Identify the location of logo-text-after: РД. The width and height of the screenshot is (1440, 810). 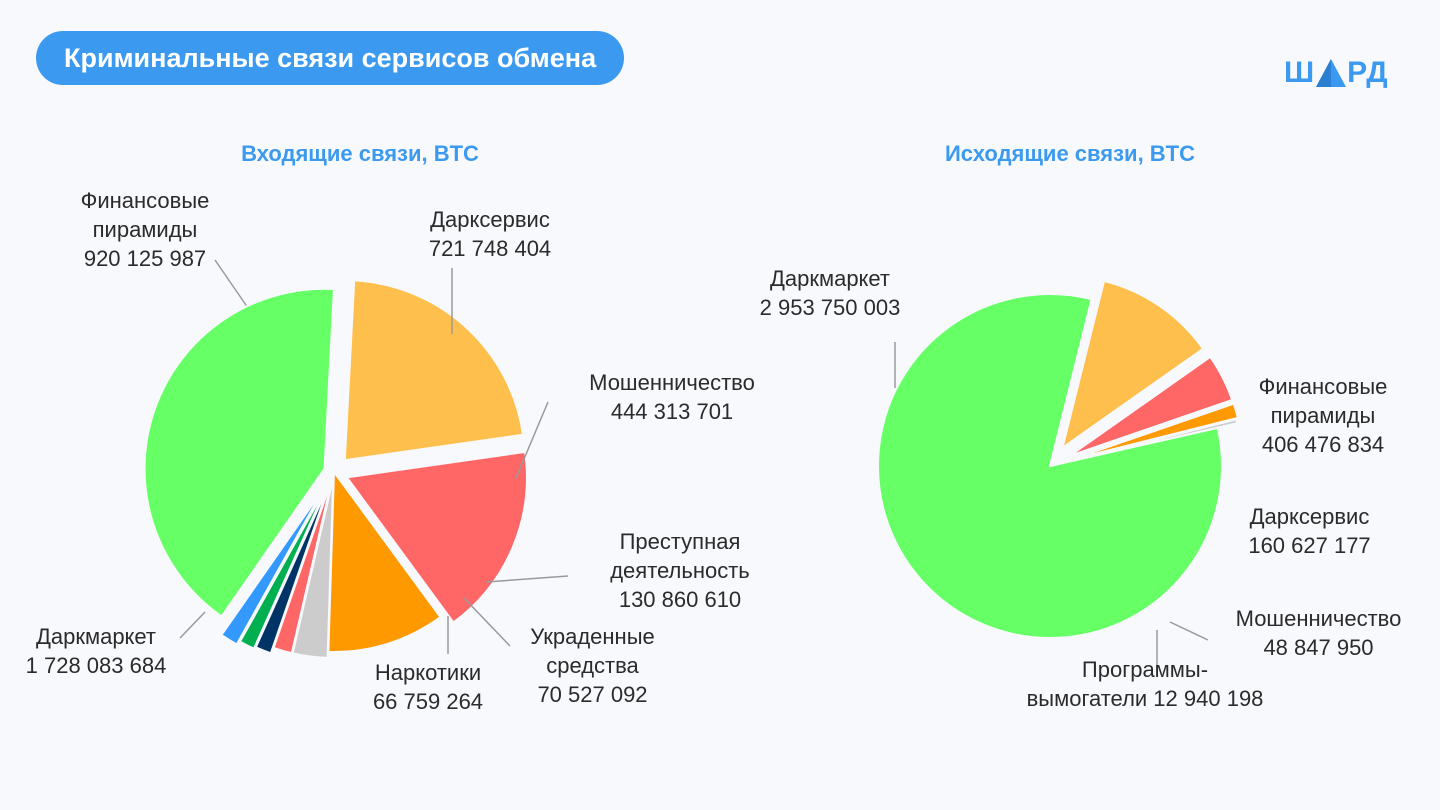
(1368, 72).